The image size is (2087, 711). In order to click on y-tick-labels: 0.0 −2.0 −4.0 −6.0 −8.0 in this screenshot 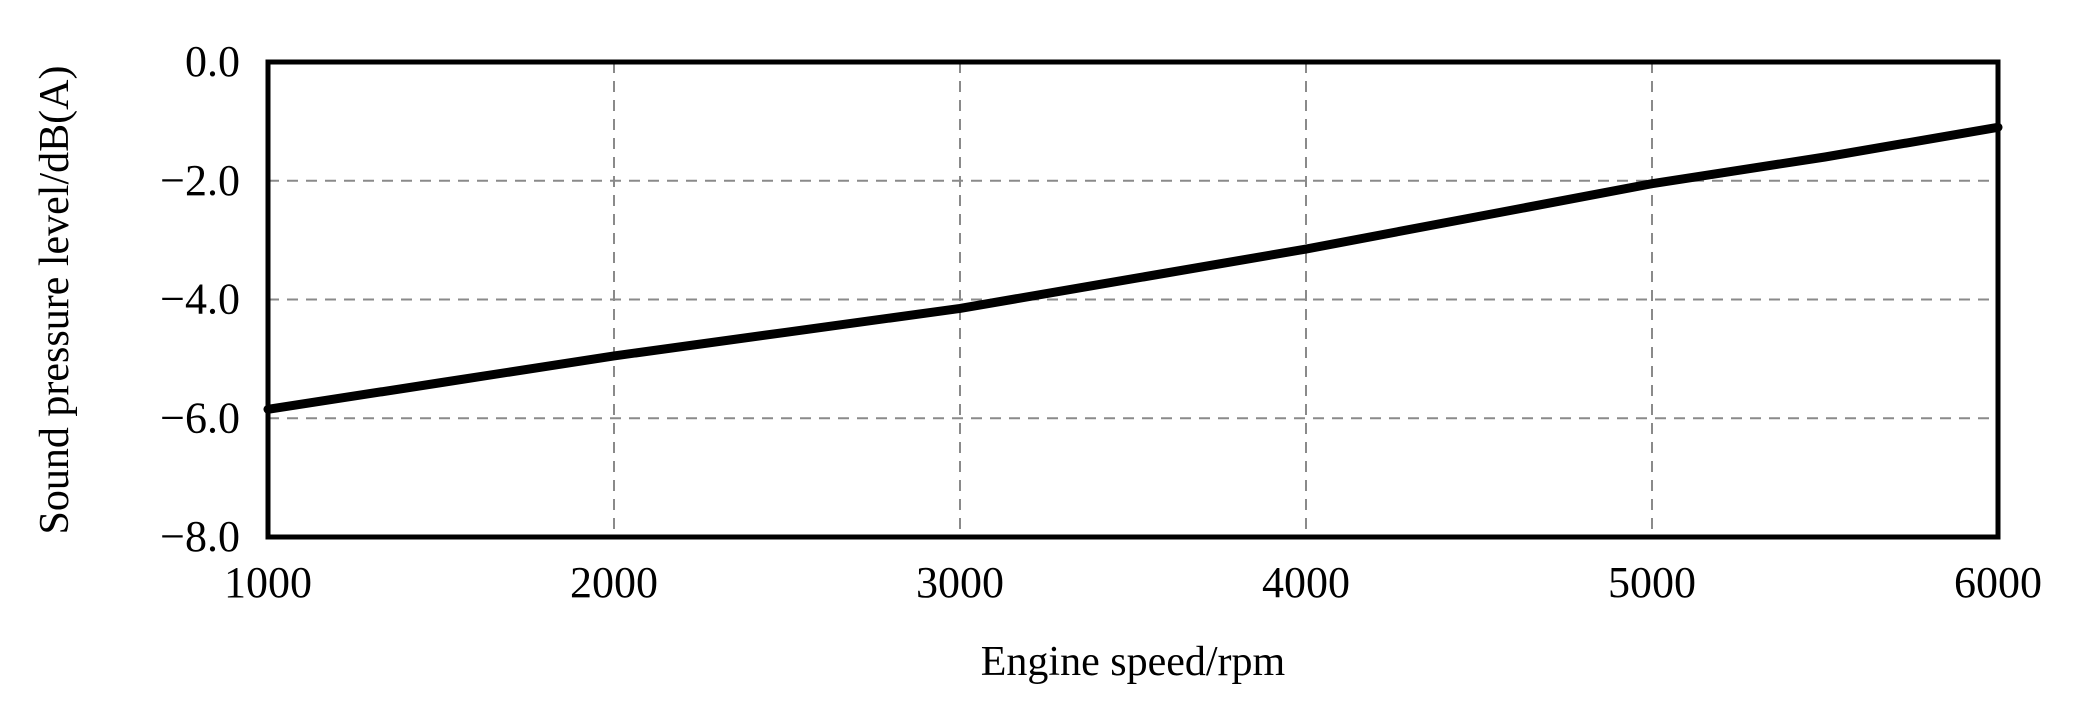, I will do `click(200, 299)`.